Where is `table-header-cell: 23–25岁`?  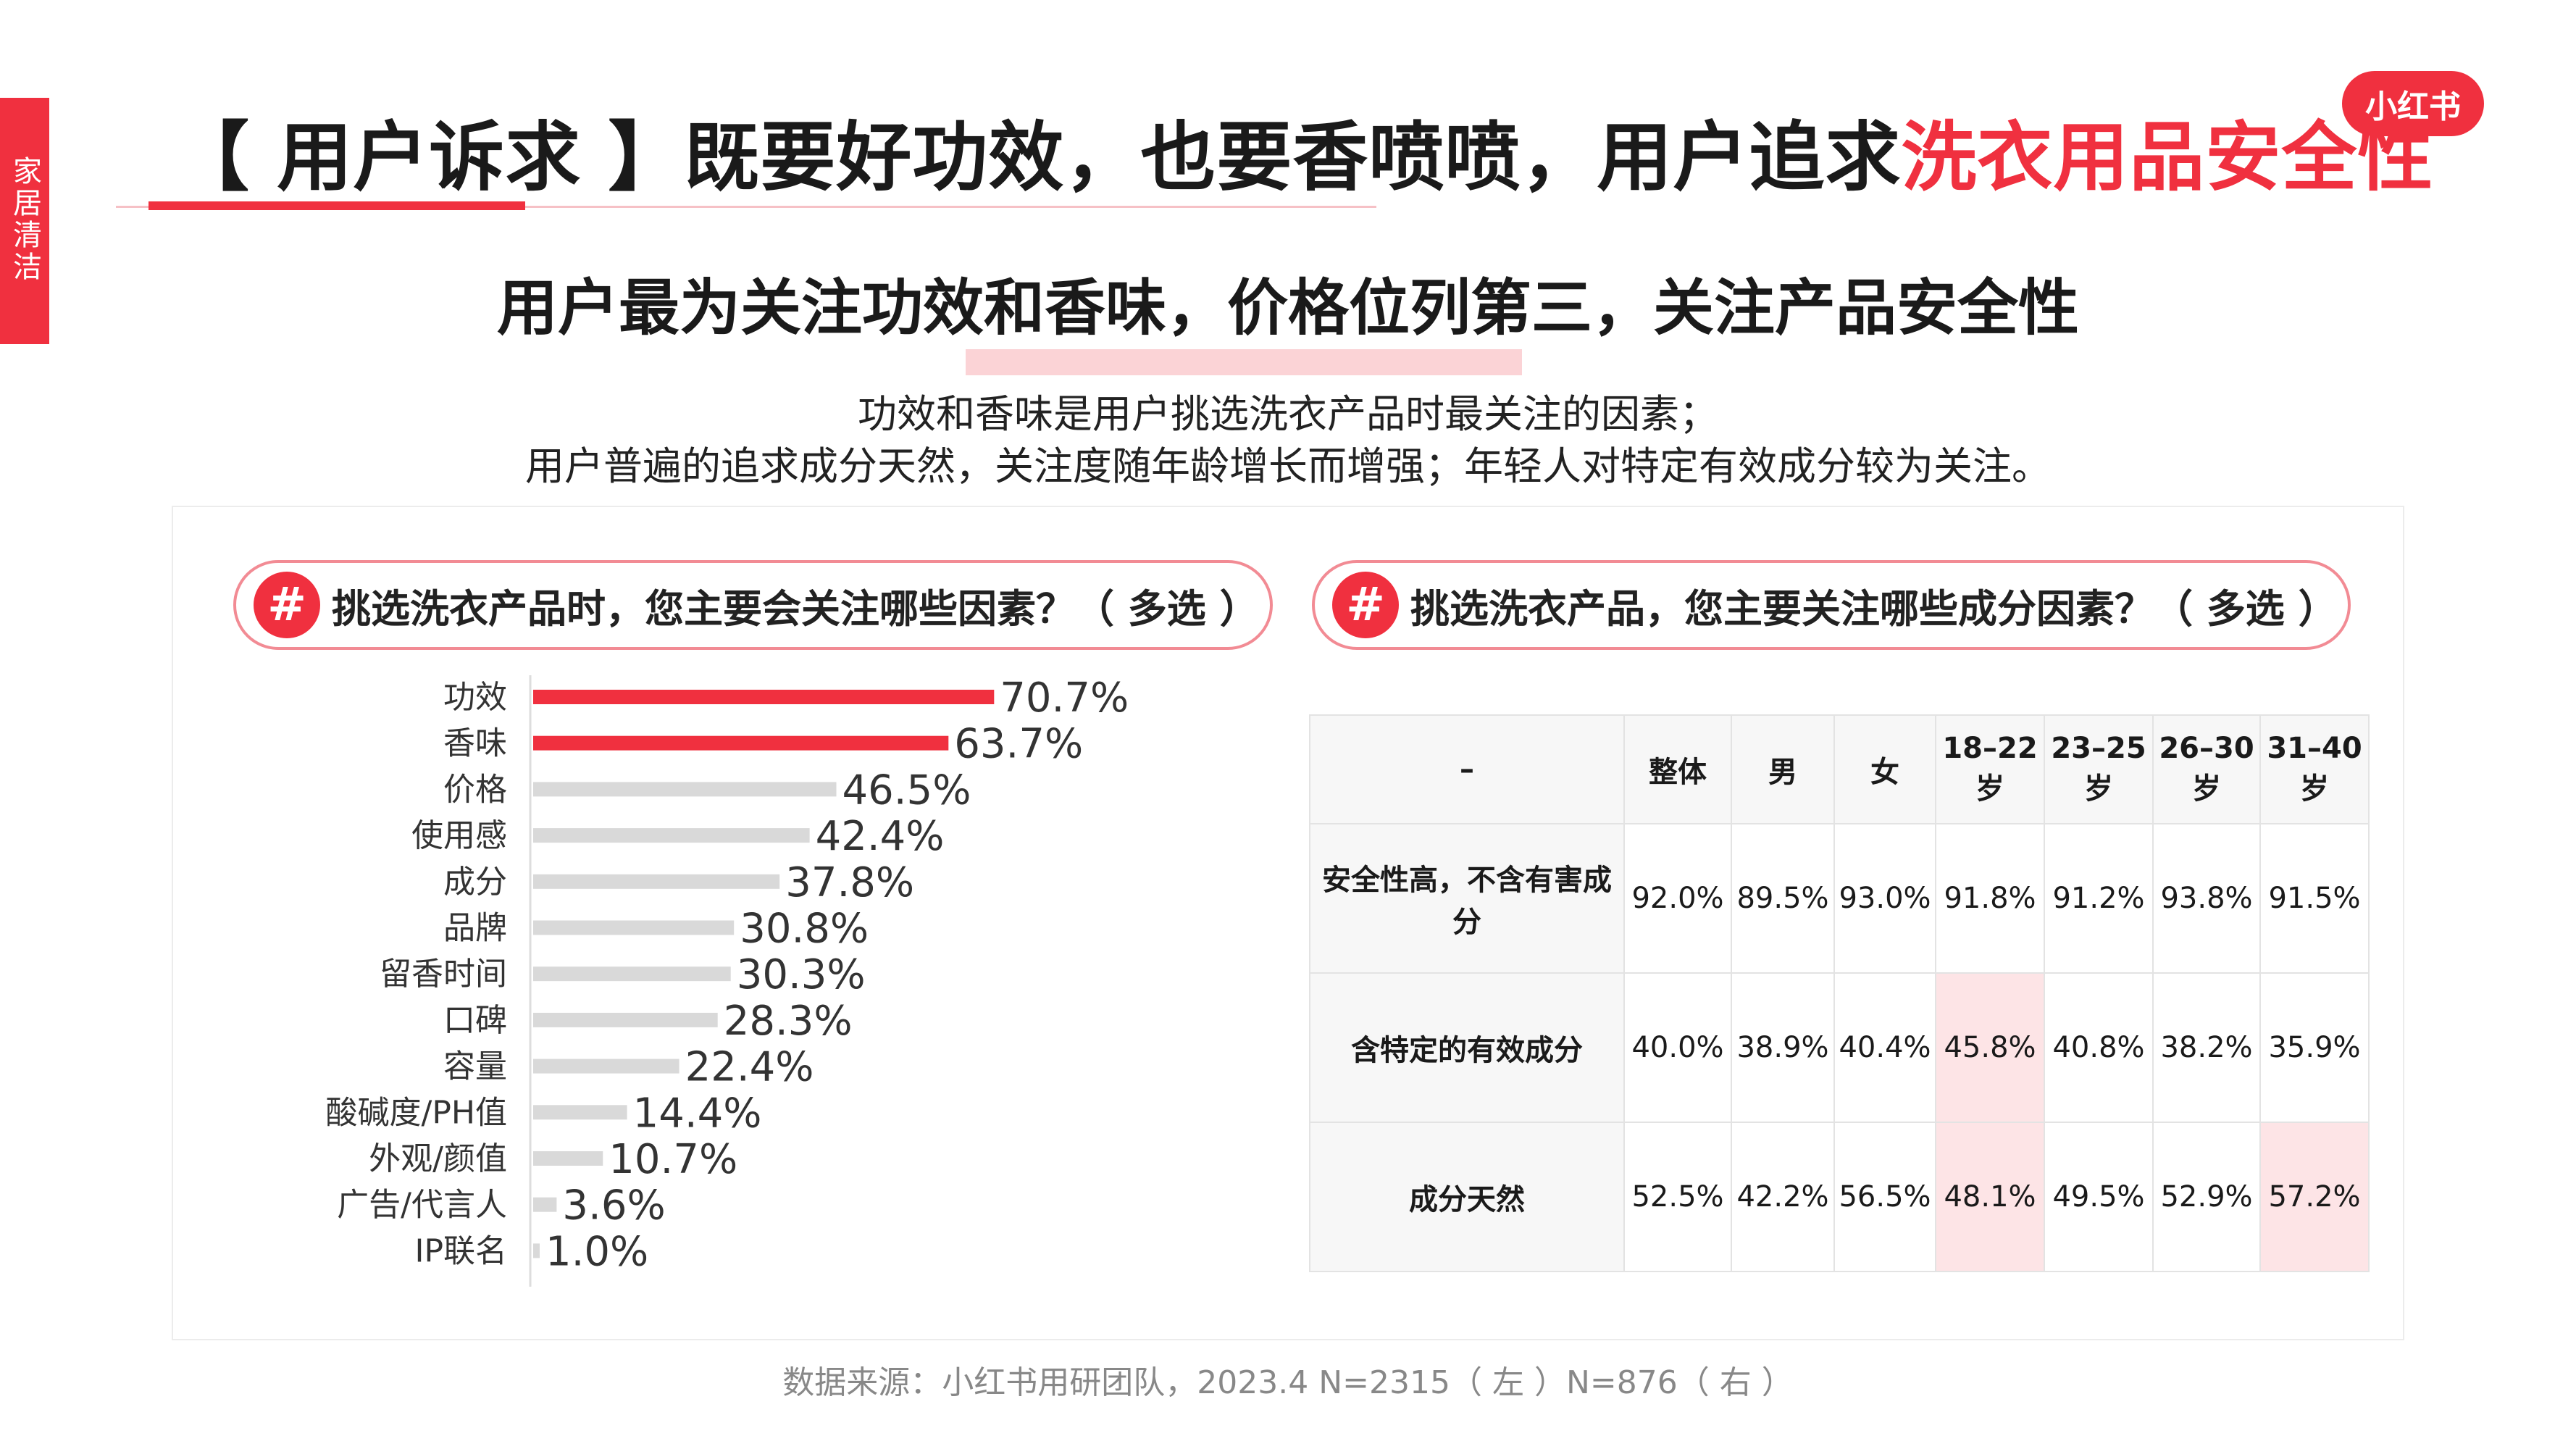 table-header-cell: 23–25岁 is located at coordinates (2099, 769).